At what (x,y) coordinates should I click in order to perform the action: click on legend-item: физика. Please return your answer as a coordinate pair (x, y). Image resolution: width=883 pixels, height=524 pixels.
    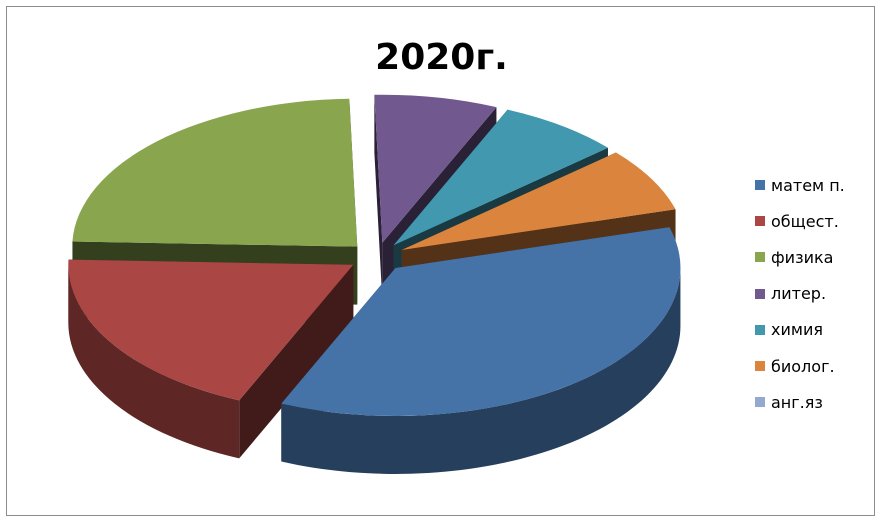
    Looking at the image, I should click on (800, 257).